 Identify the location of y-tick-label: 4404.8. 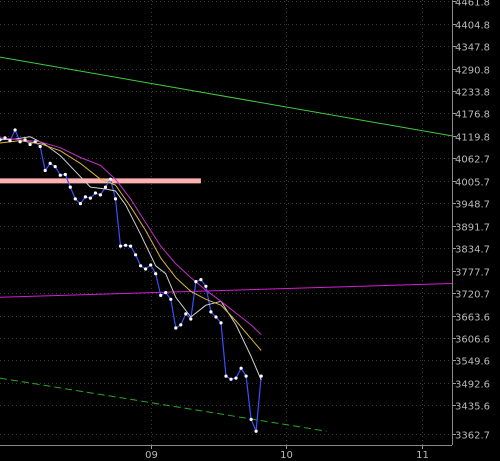
(472, 26).